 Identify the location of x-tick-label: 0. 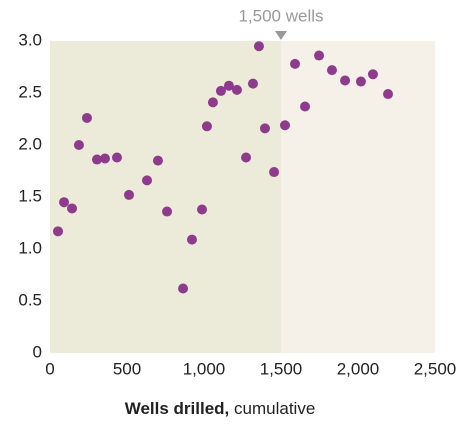
(49, 368).